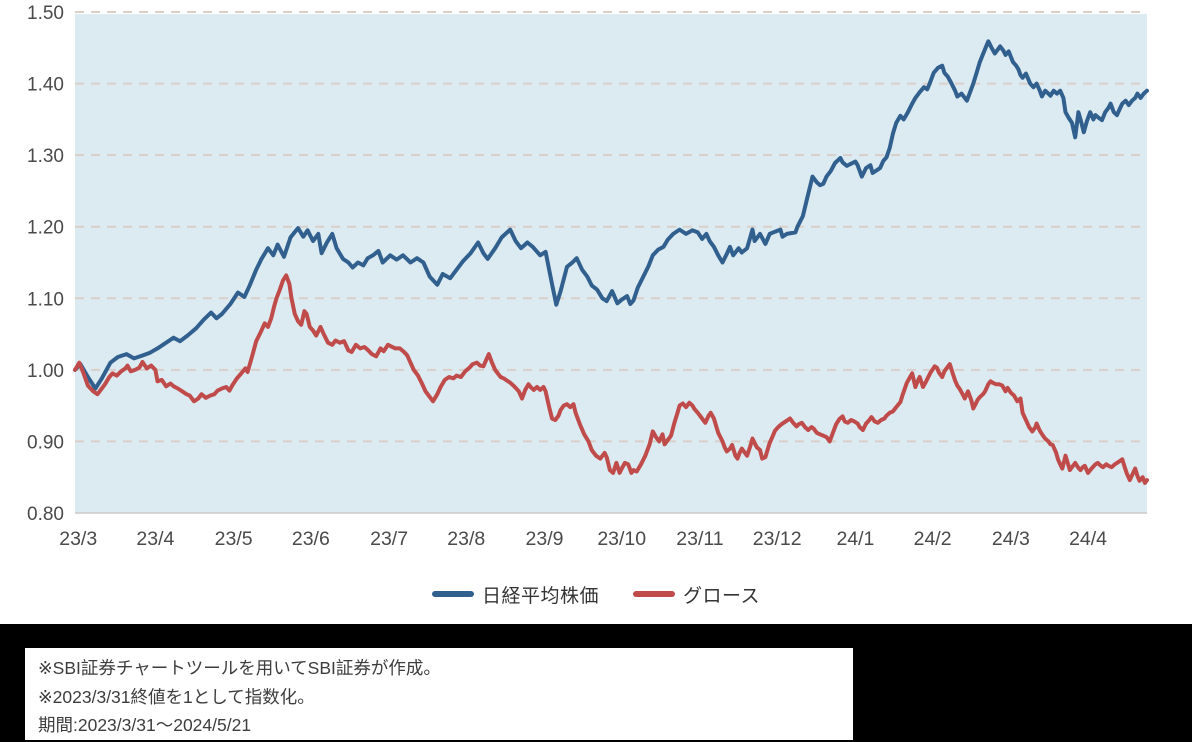  Describe the element at coordinates (452, 594) in the screenshot. I see `legend-swatch-nikkei` at that location.